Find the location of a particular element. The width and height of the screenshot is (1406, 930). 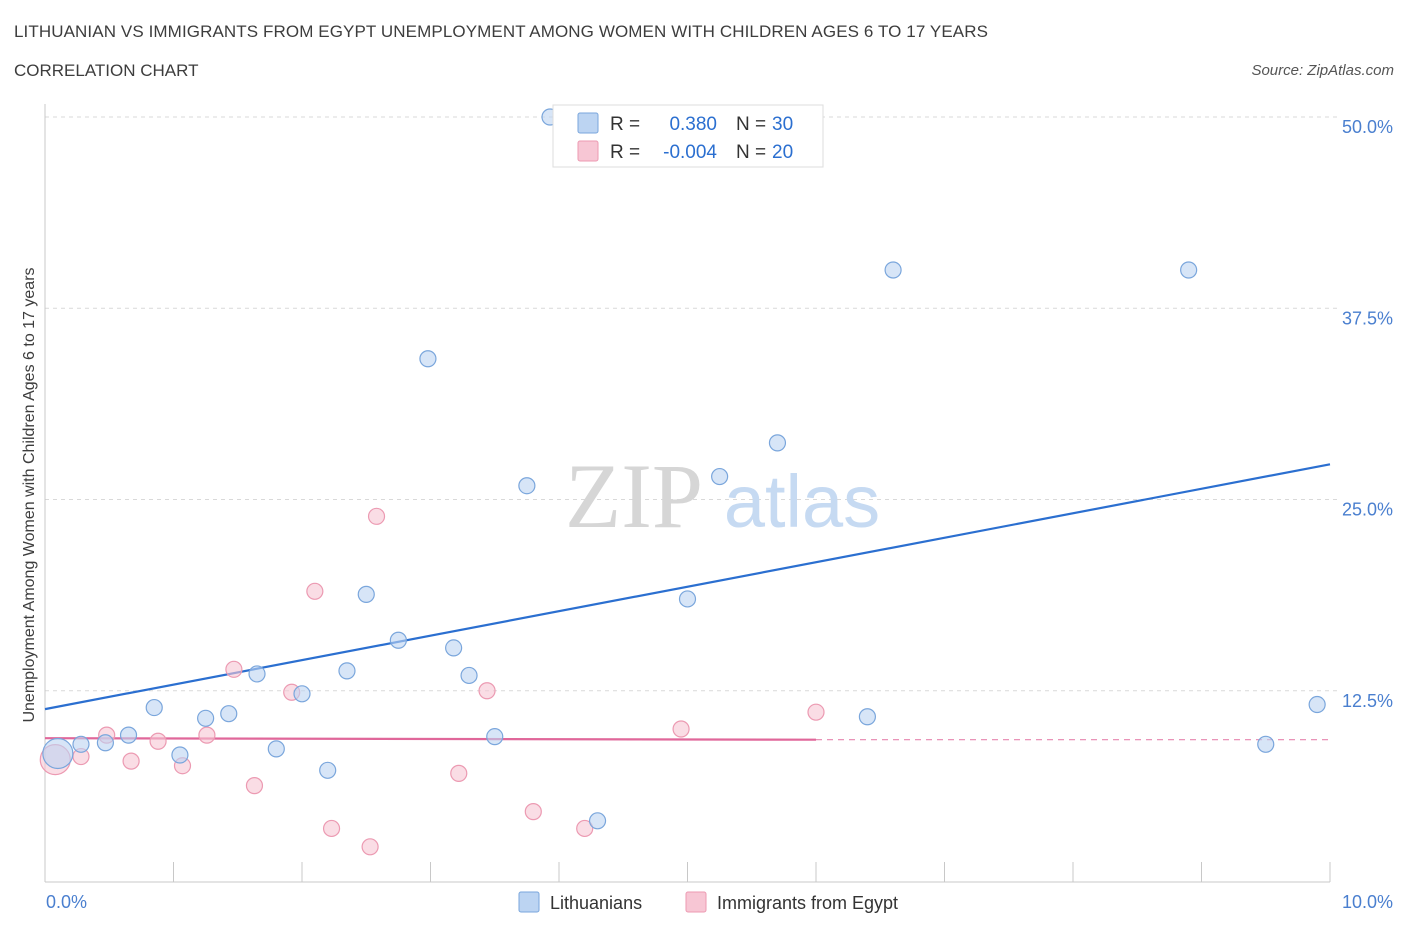

legend-r-value-2: -0.004 is located at coordinates (690, 152).